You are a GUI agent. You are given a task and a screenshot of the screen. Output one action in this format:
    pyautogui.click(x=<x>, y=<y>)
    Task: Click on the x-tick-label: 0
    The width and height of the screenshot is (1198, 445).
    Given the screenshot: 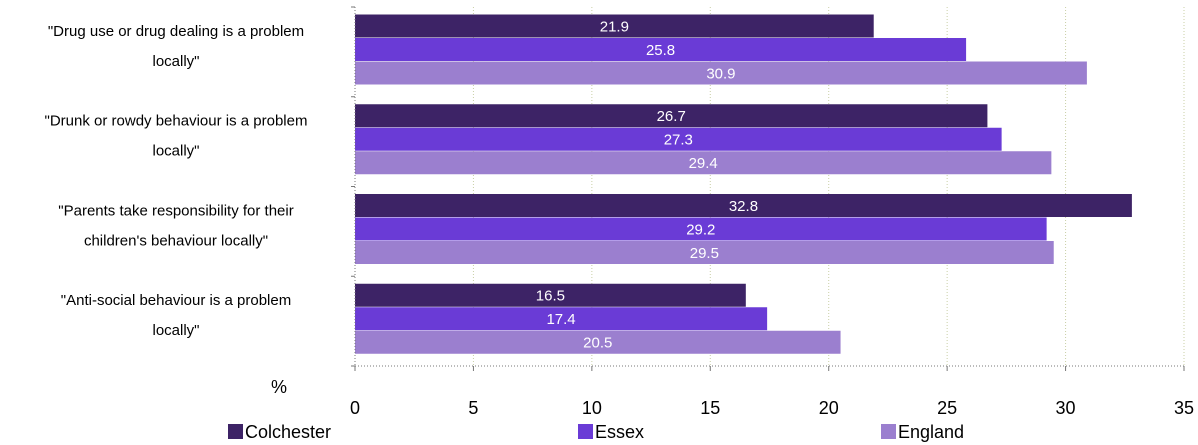 What is the action you would take?
    pyautogui.click(x=355, y=408)
    